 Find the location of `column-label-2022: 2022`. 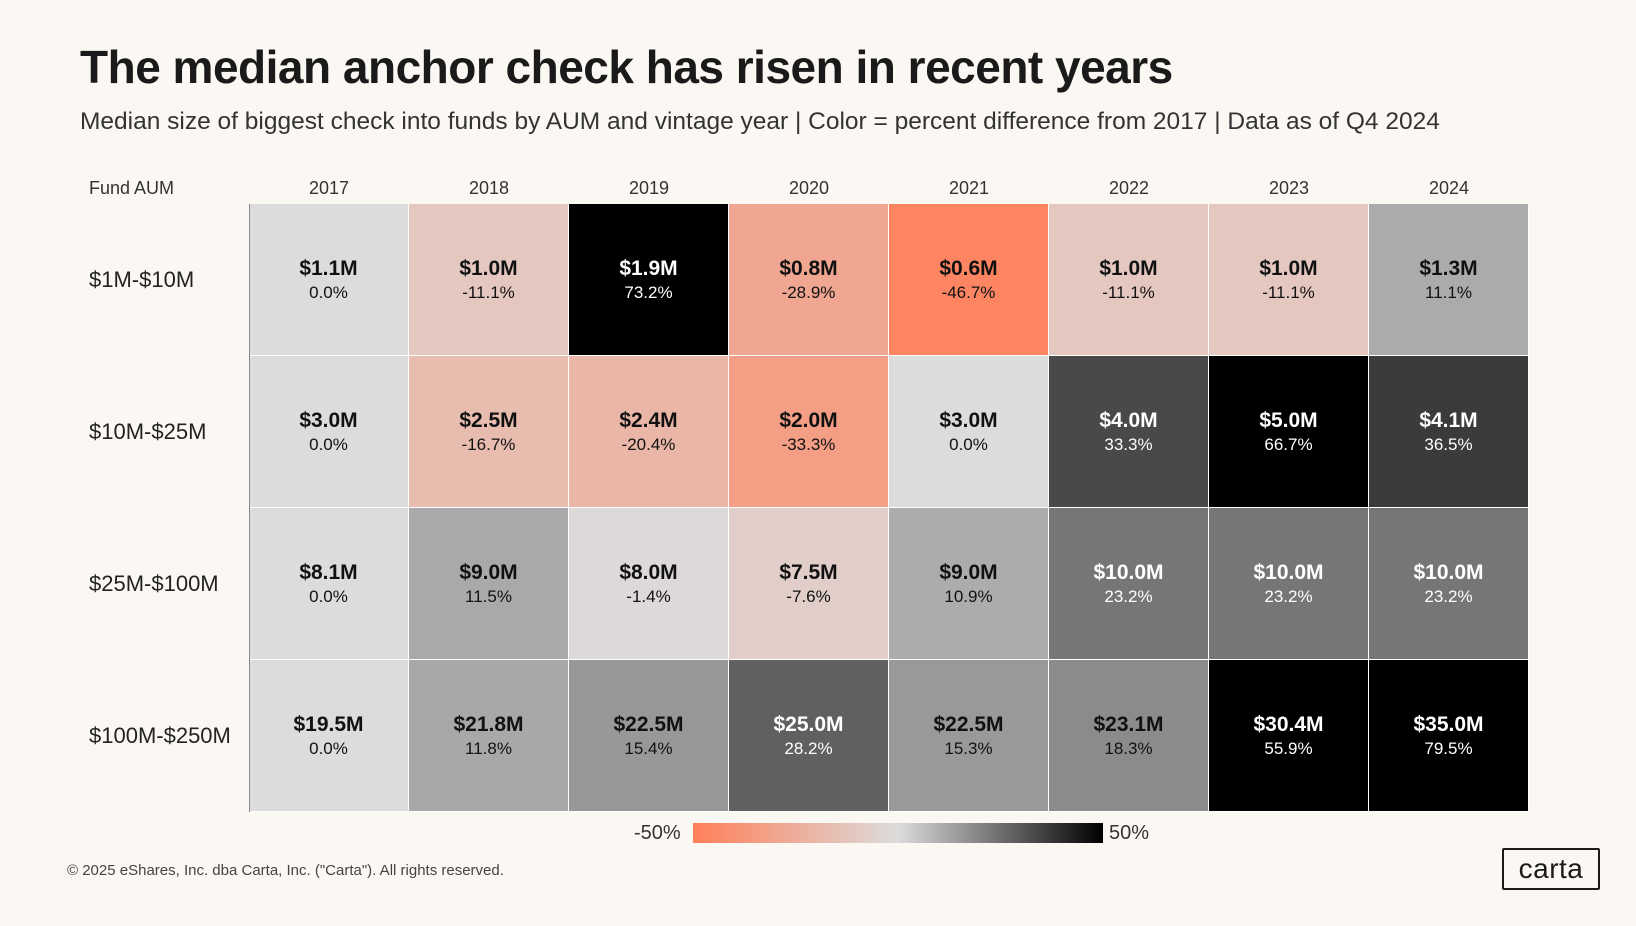

column-label-2022: 2022 is located at coordinates (1129, 188).